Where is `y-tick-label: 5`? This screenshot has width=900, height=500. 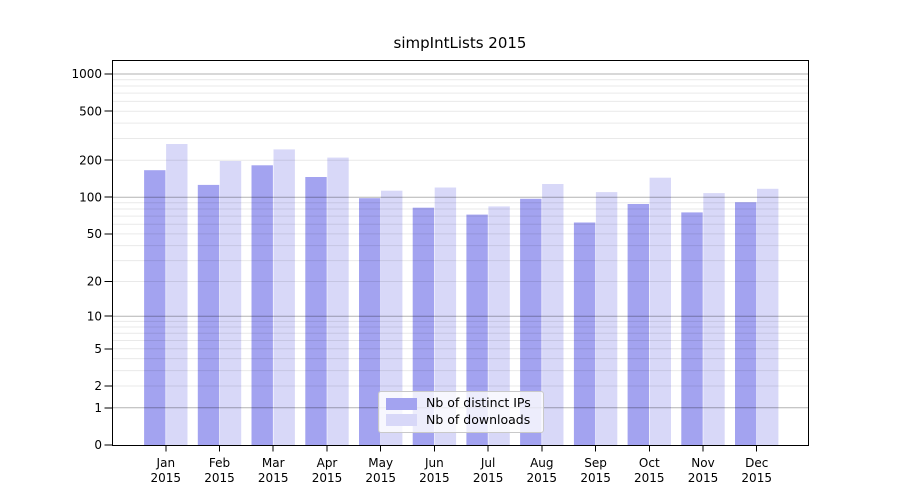
y-tick-label: 5 is located at coordinates (98, 349).